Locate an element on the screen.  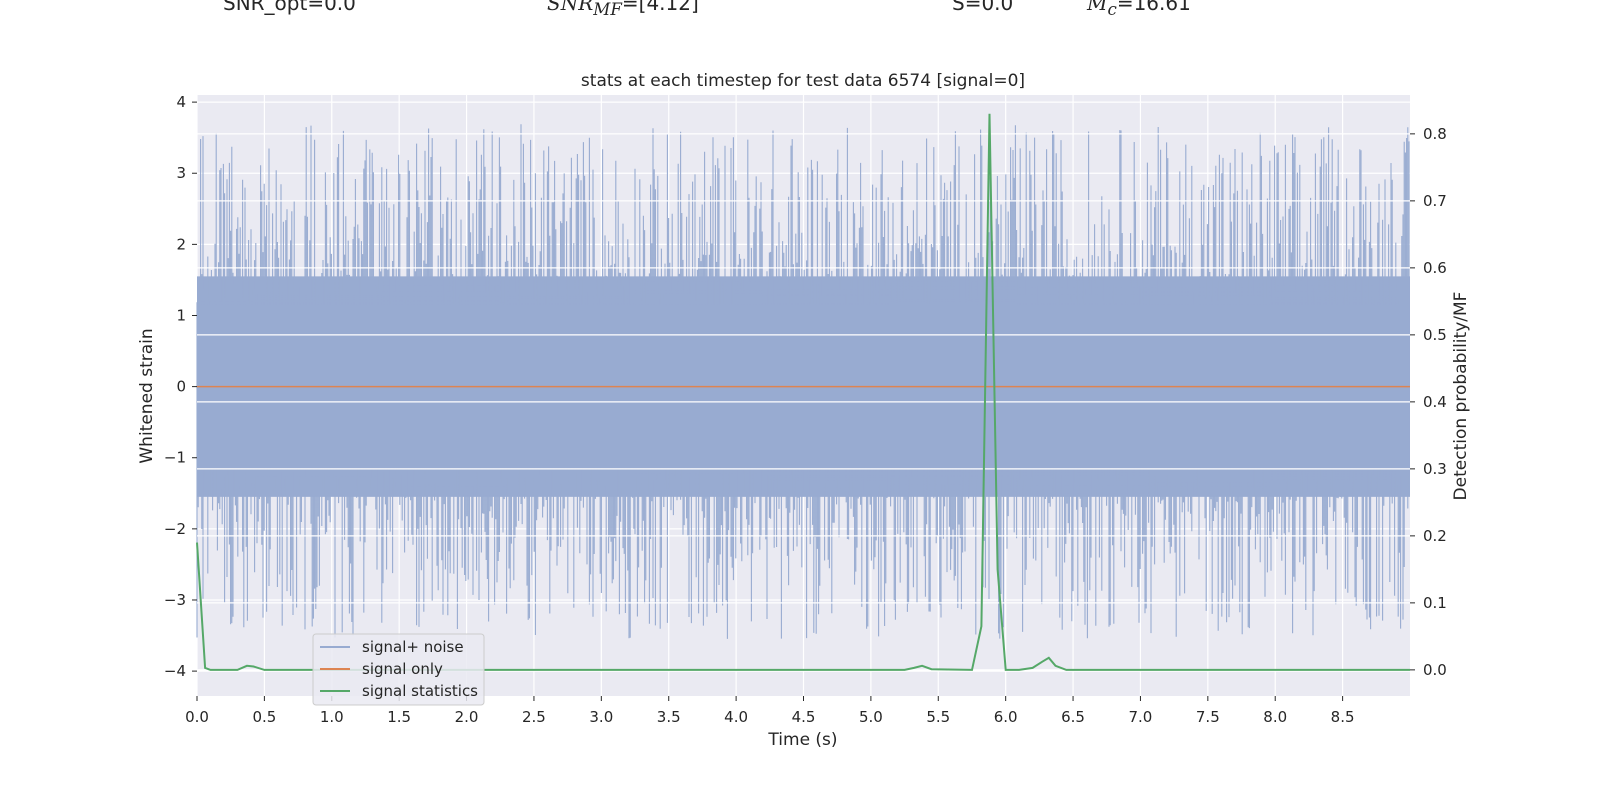
x-tick-label: 0.0 is located at coordinates (197, 717).